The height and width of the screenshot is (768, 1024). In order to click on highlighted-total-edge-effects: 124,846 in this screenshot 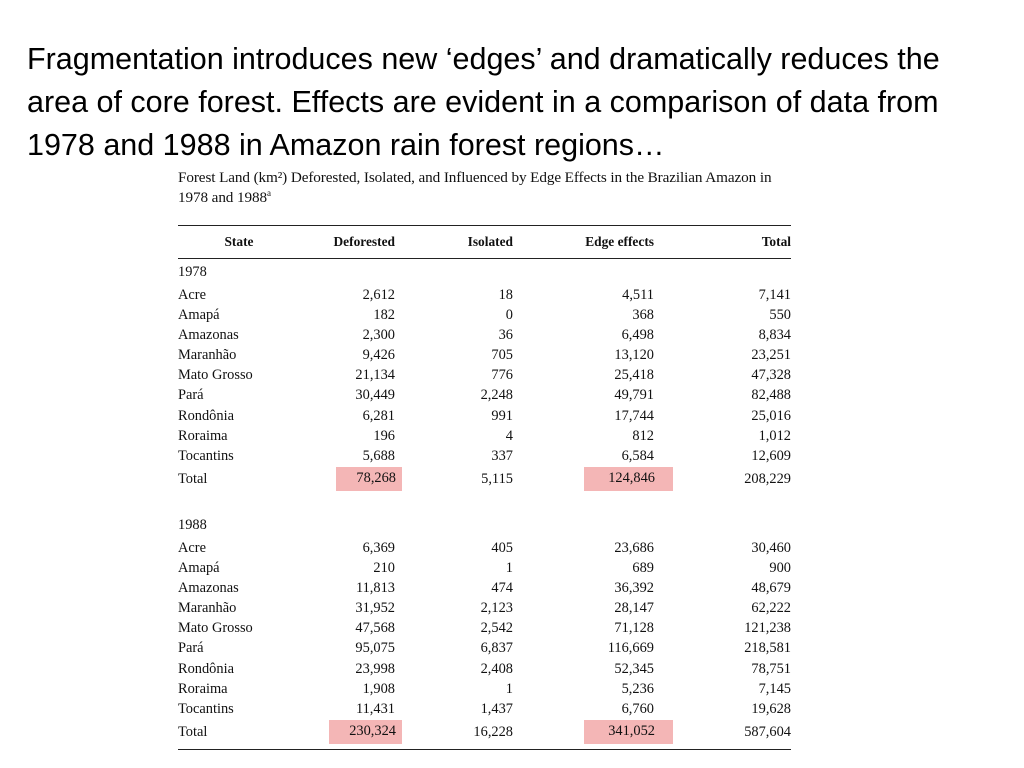, I will do `click(628, 478)`.